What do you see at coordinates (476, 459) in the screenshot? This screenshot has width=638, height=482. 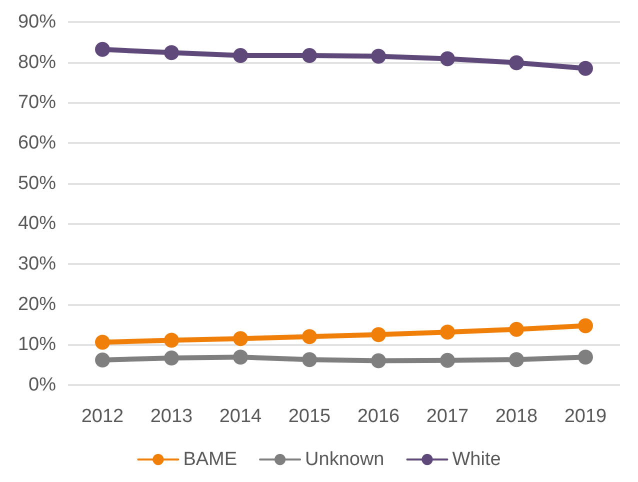 I see `legend-label: White` at bounding box center [476, 459].